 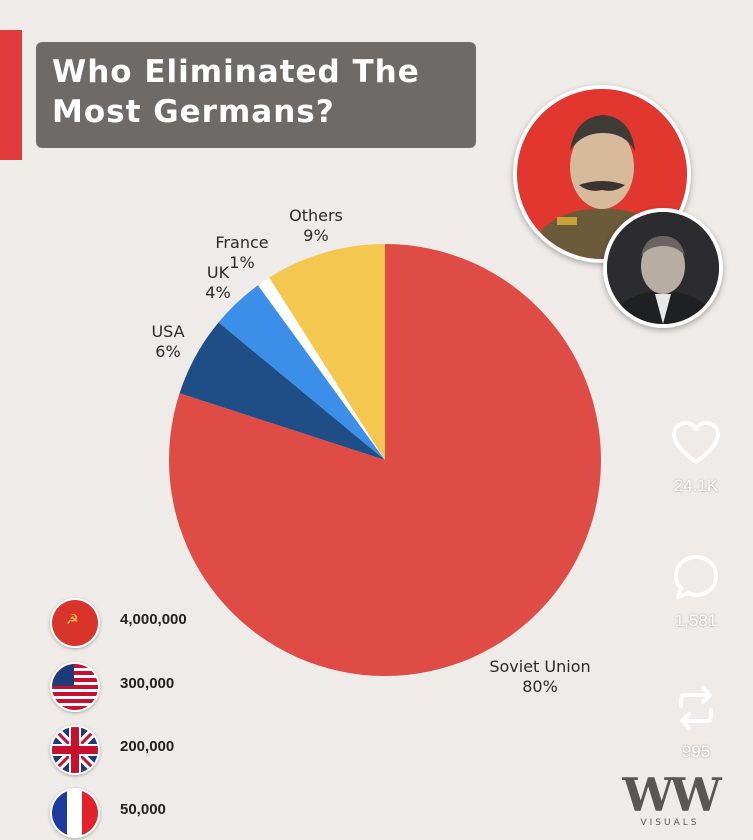 I want to click on comment-count: 1,581, so click(x=696, y=620).